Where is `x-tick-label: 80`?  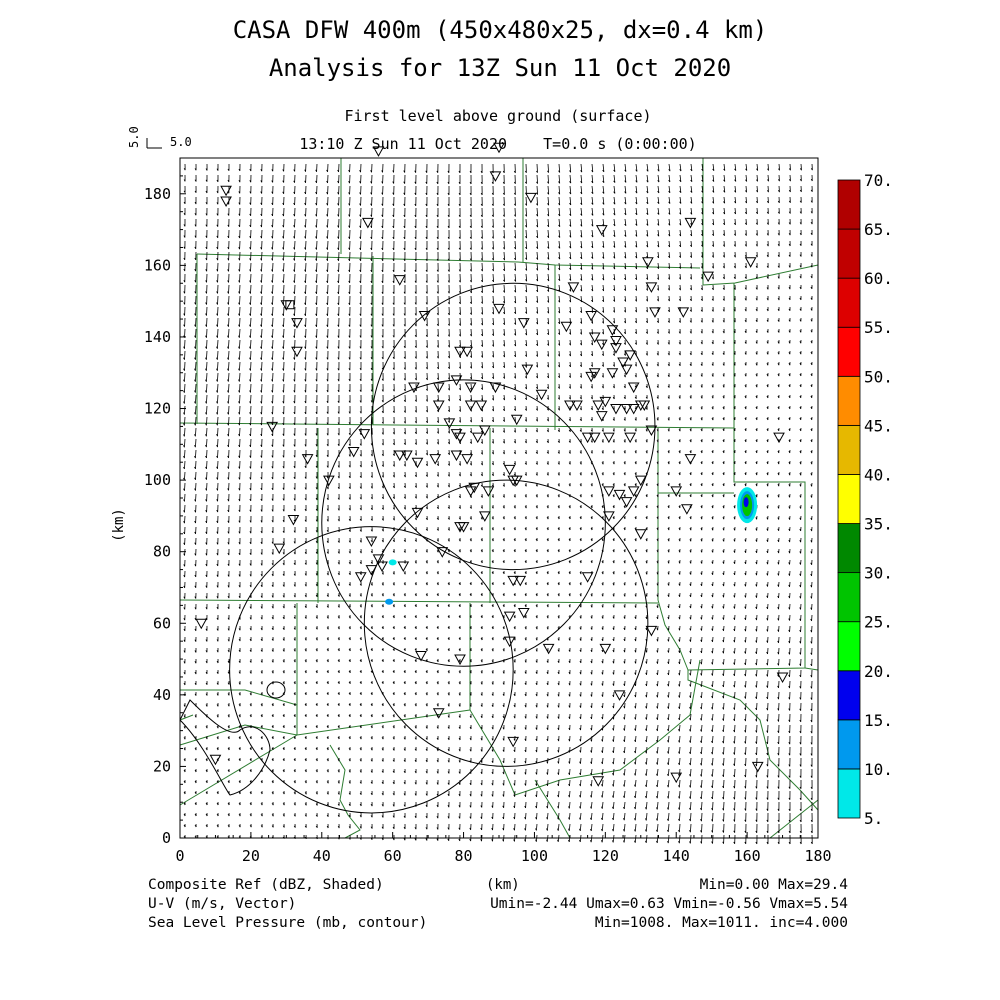 x-tick-label: 80 is located at coordinates (464, 856).